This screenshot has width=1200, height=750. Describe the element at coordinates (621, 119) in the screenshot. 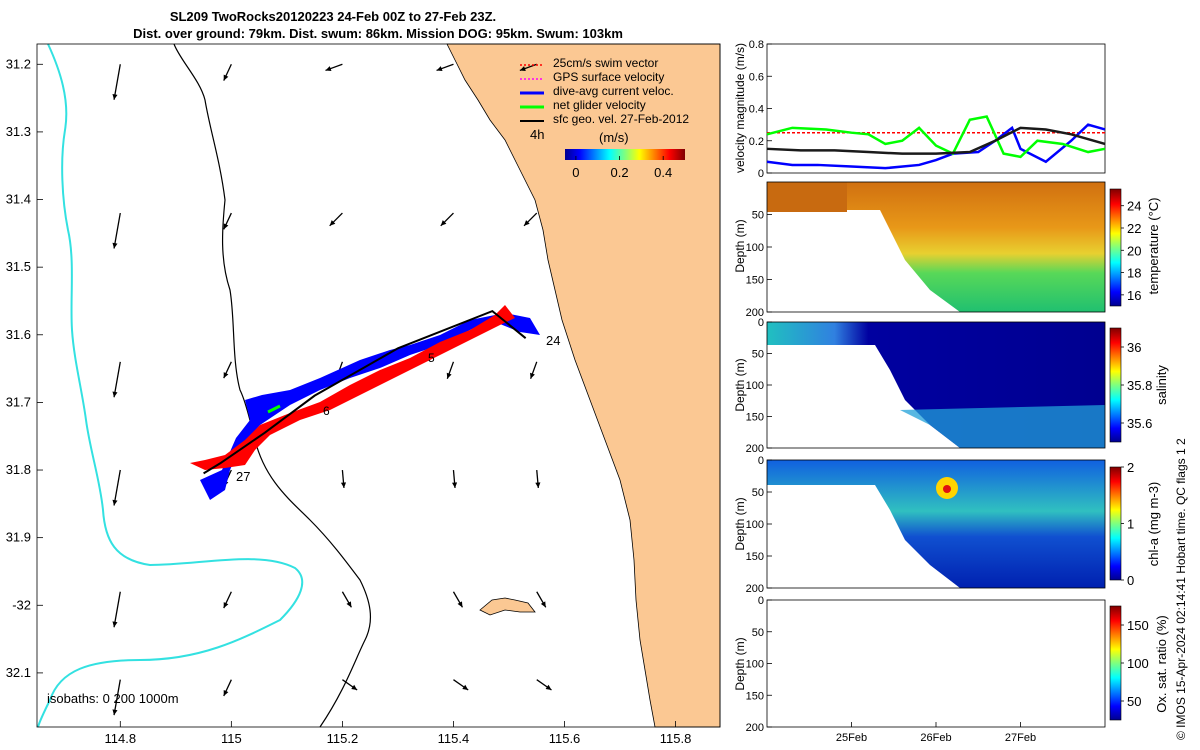

I see `legend-sfc: sfc geo. vel. 27-Feb-2012` at that location.